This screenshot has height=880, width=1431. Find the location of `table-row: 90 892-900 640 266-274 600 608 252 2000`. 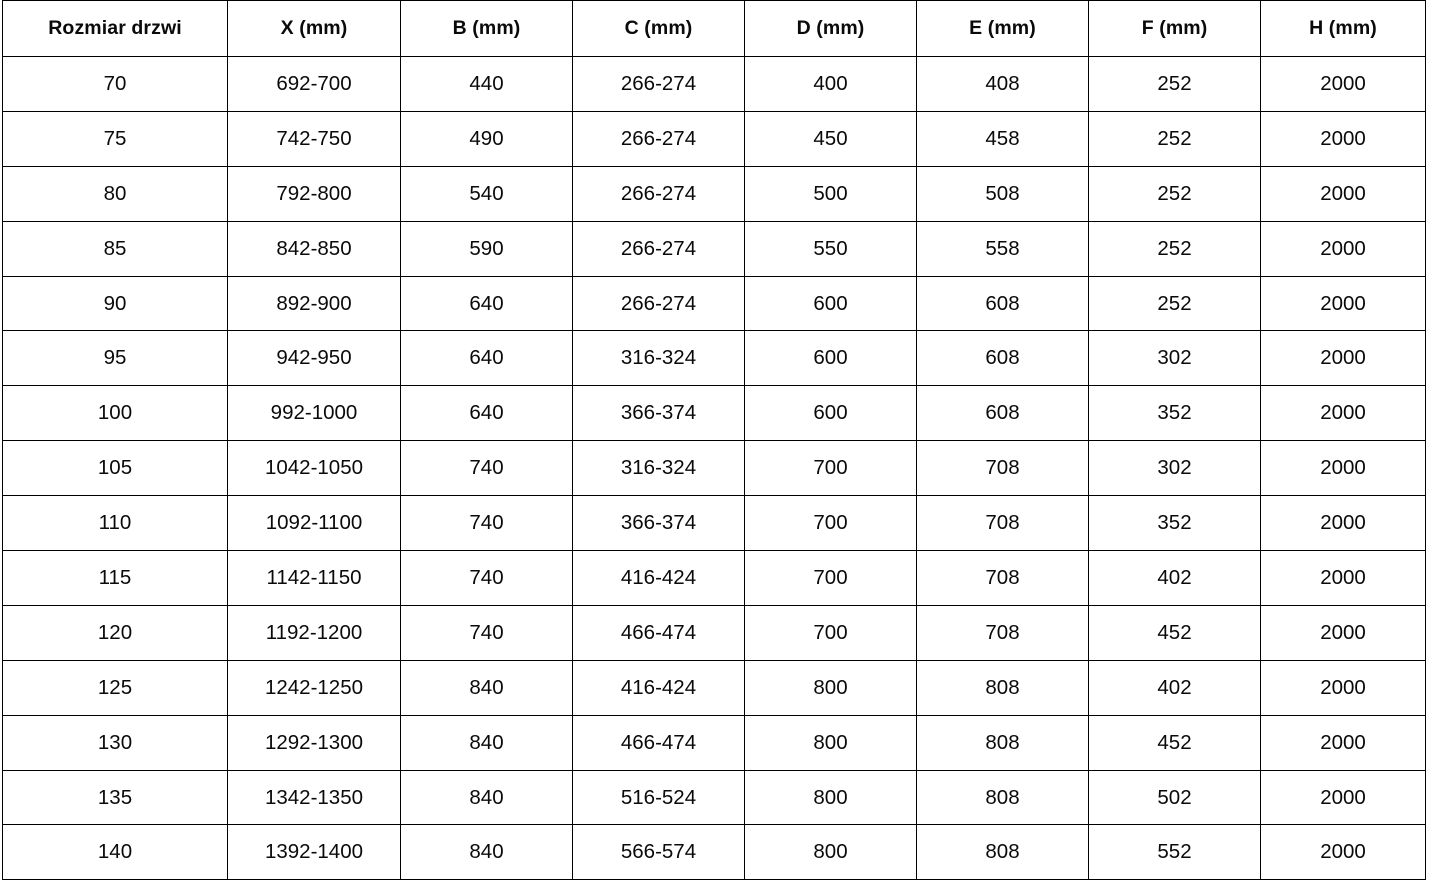

table-row: 90 892-900 640 266-274 600 608 252 2000 is located at coordinates (714, 303).